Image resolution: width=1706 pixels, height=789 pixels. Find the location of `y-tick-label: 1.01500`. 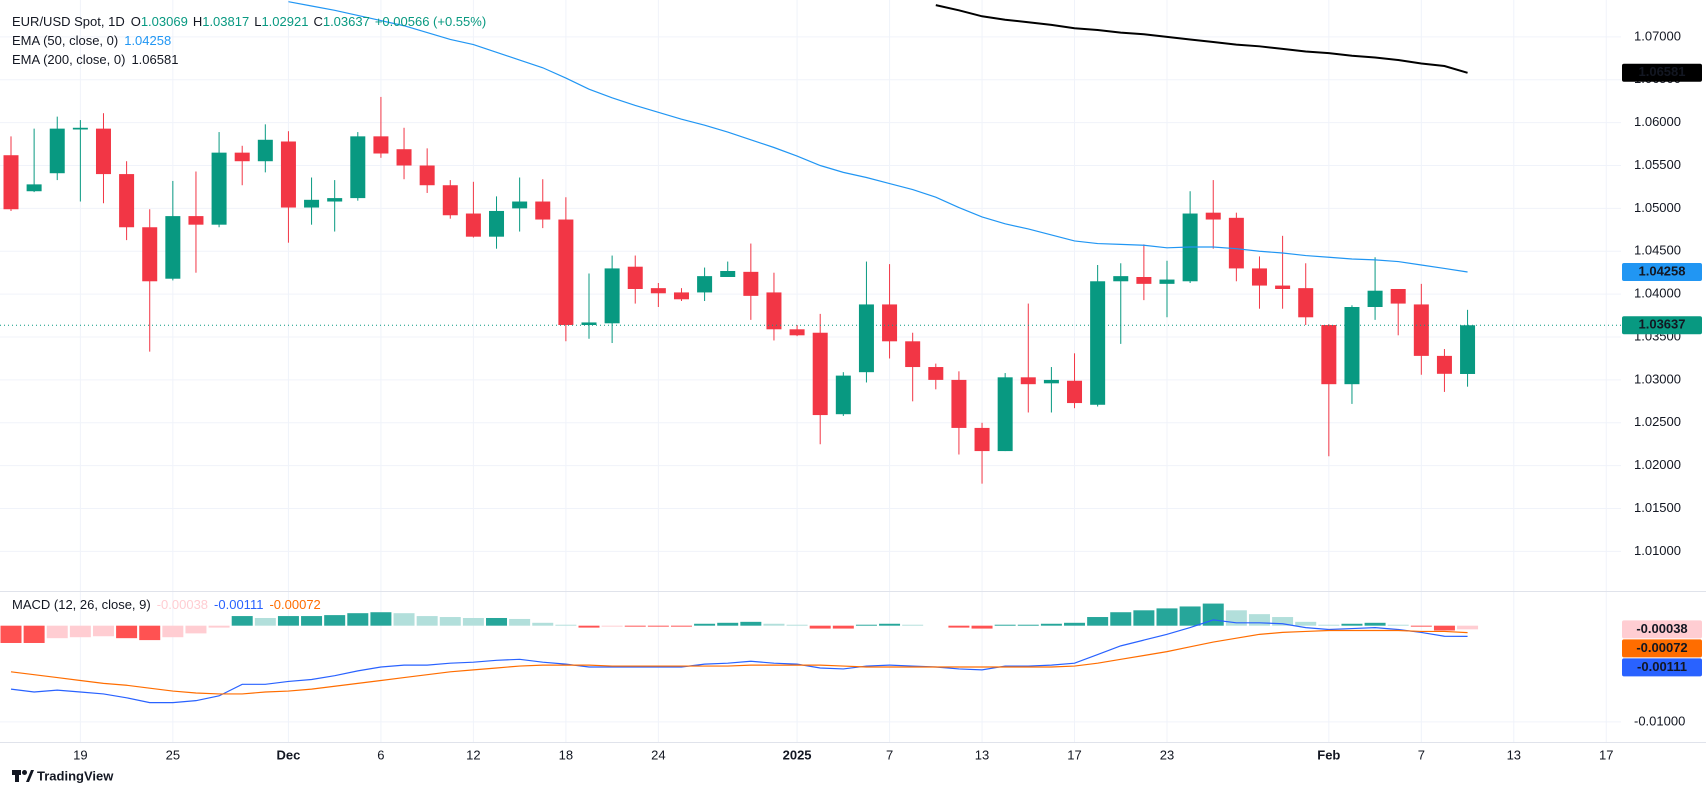

y-tick-label: 1.01500 is located at coordinates (1657, 507).